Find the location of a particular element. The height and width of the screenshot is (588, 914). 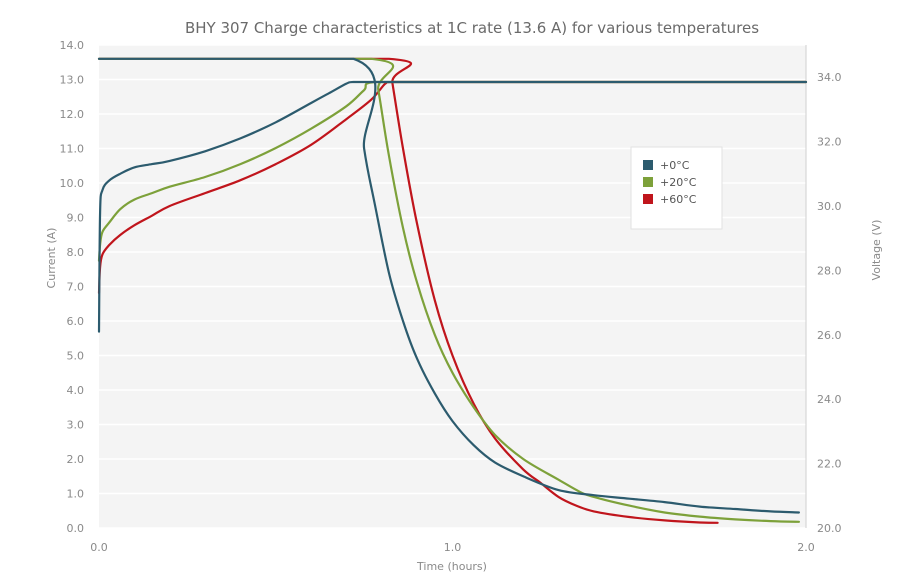

y-right-tick-label-6: 32.0 is located at coordinates (829, 142).